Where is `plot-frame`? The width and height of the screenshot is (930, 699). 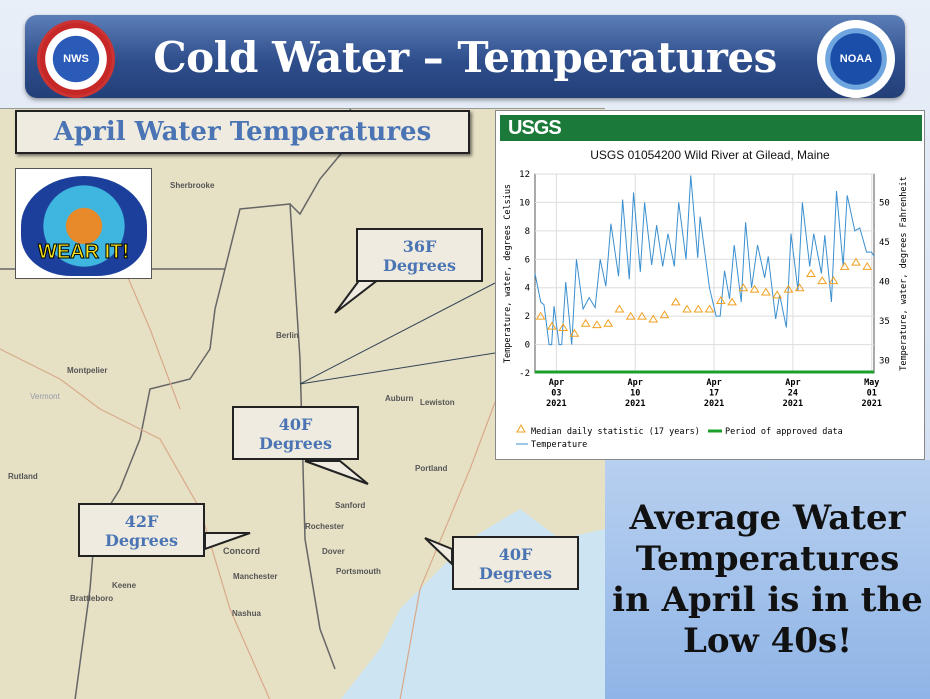
plot-frame is located at coordinates (704, 273).